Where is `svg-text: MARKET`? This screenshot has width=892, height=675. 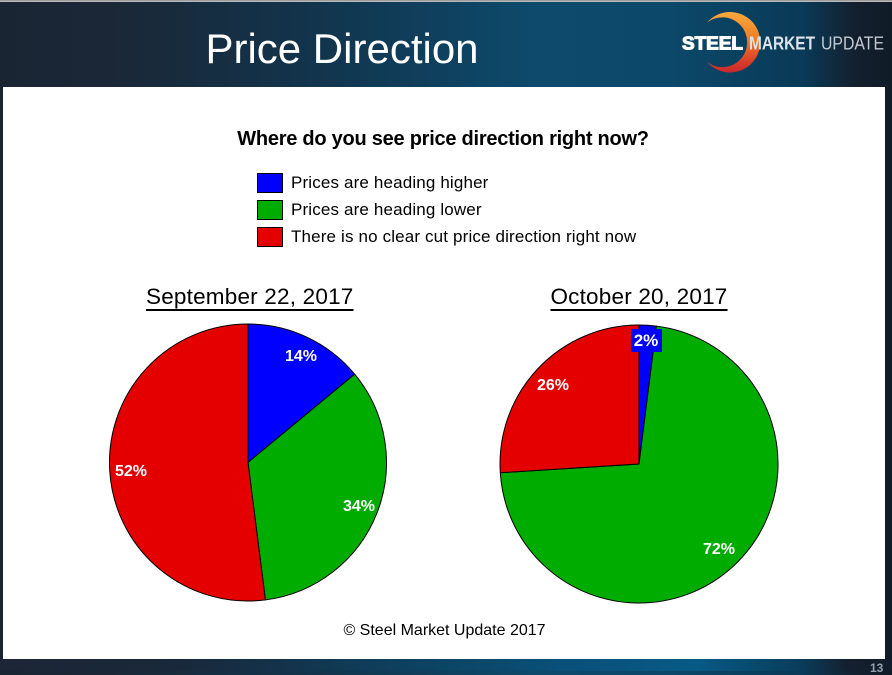 svg-text: MARKET is located at coordinates (782, 44).